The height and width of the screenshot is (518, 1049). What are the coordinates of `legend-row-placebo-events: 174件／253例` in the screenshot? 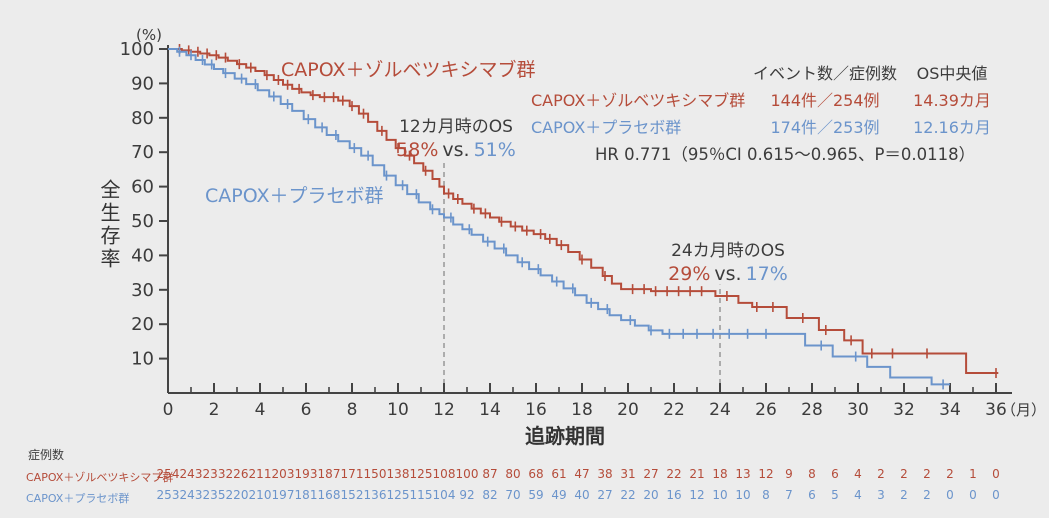 It's located at (825, 127).